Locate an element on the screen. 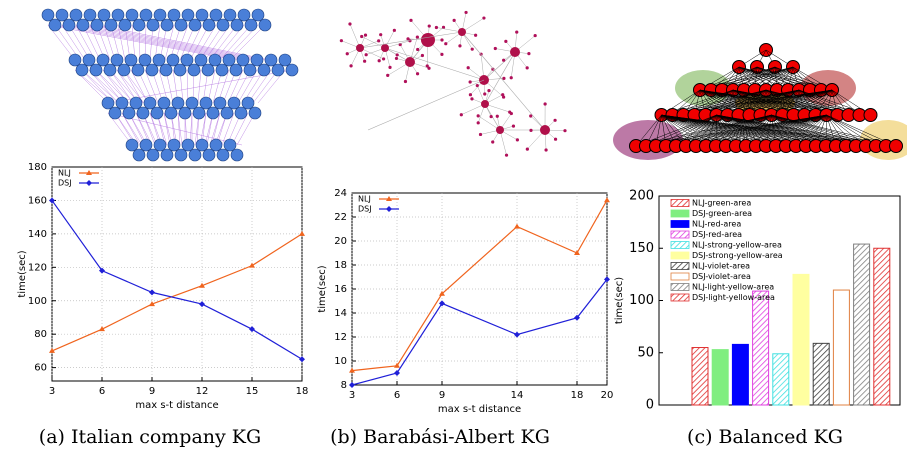 This screenshot has height=457, width=907. y-tick-label: 18 is located at coordinates (340, 265).